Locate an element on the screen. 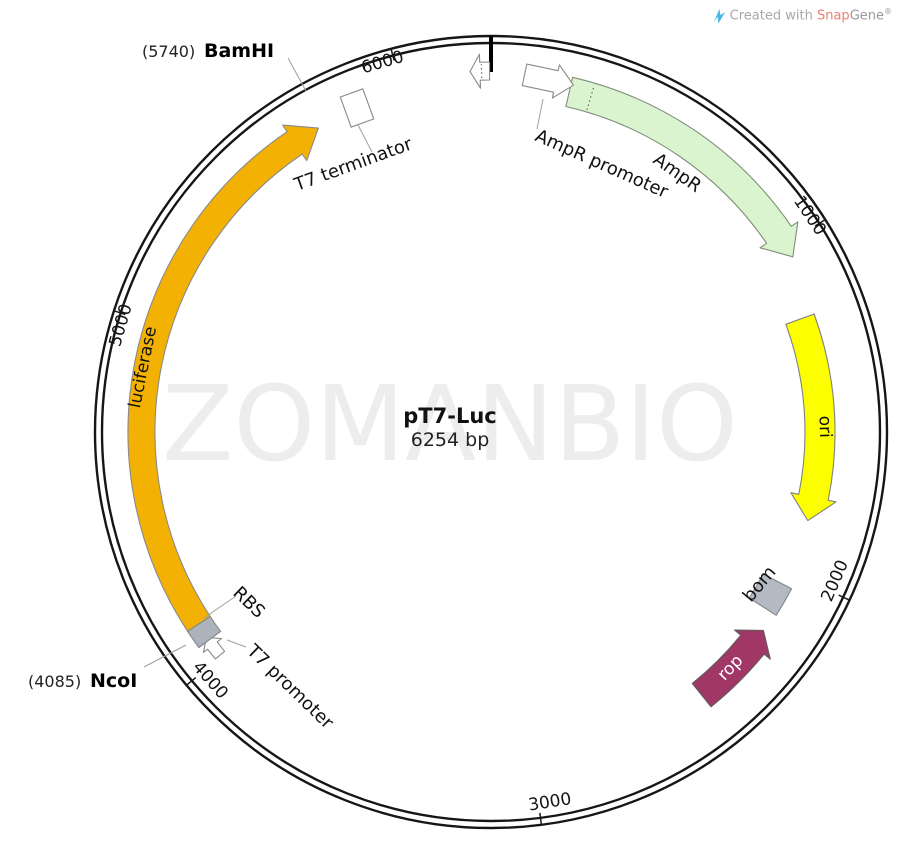  T7-promoter-leader is located at coordinates (236, 643).